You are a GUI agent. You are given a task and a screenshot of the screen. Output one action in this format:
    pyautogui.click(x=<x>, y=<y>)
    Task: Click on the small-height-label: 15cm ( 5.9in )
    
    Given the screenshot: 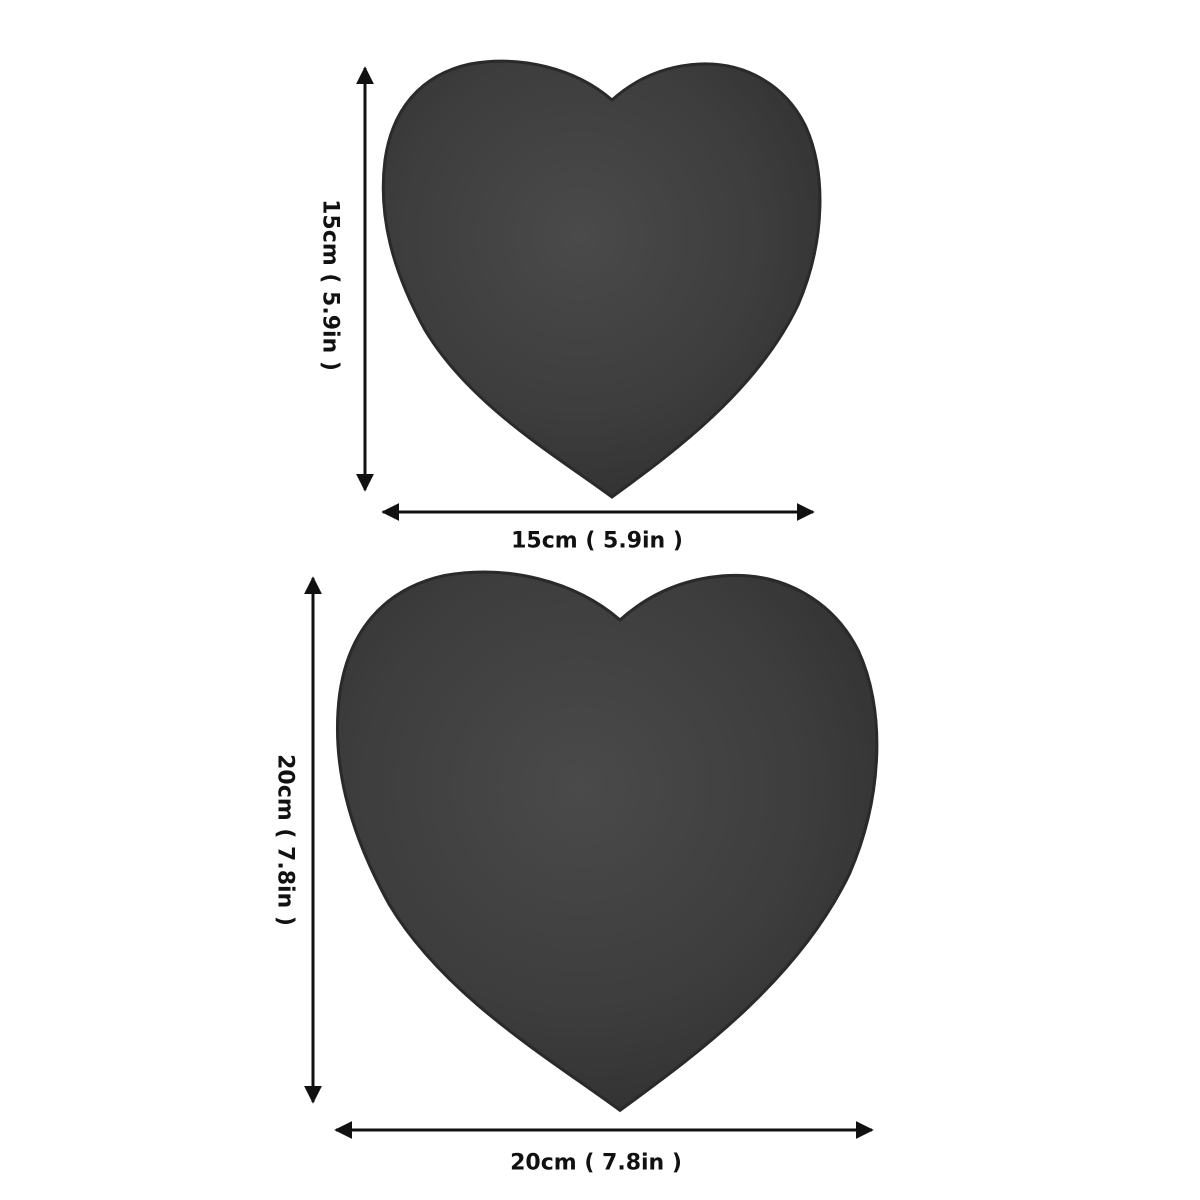 What is the action you would take?
    pyautogui.click(x=330, y=285)
    